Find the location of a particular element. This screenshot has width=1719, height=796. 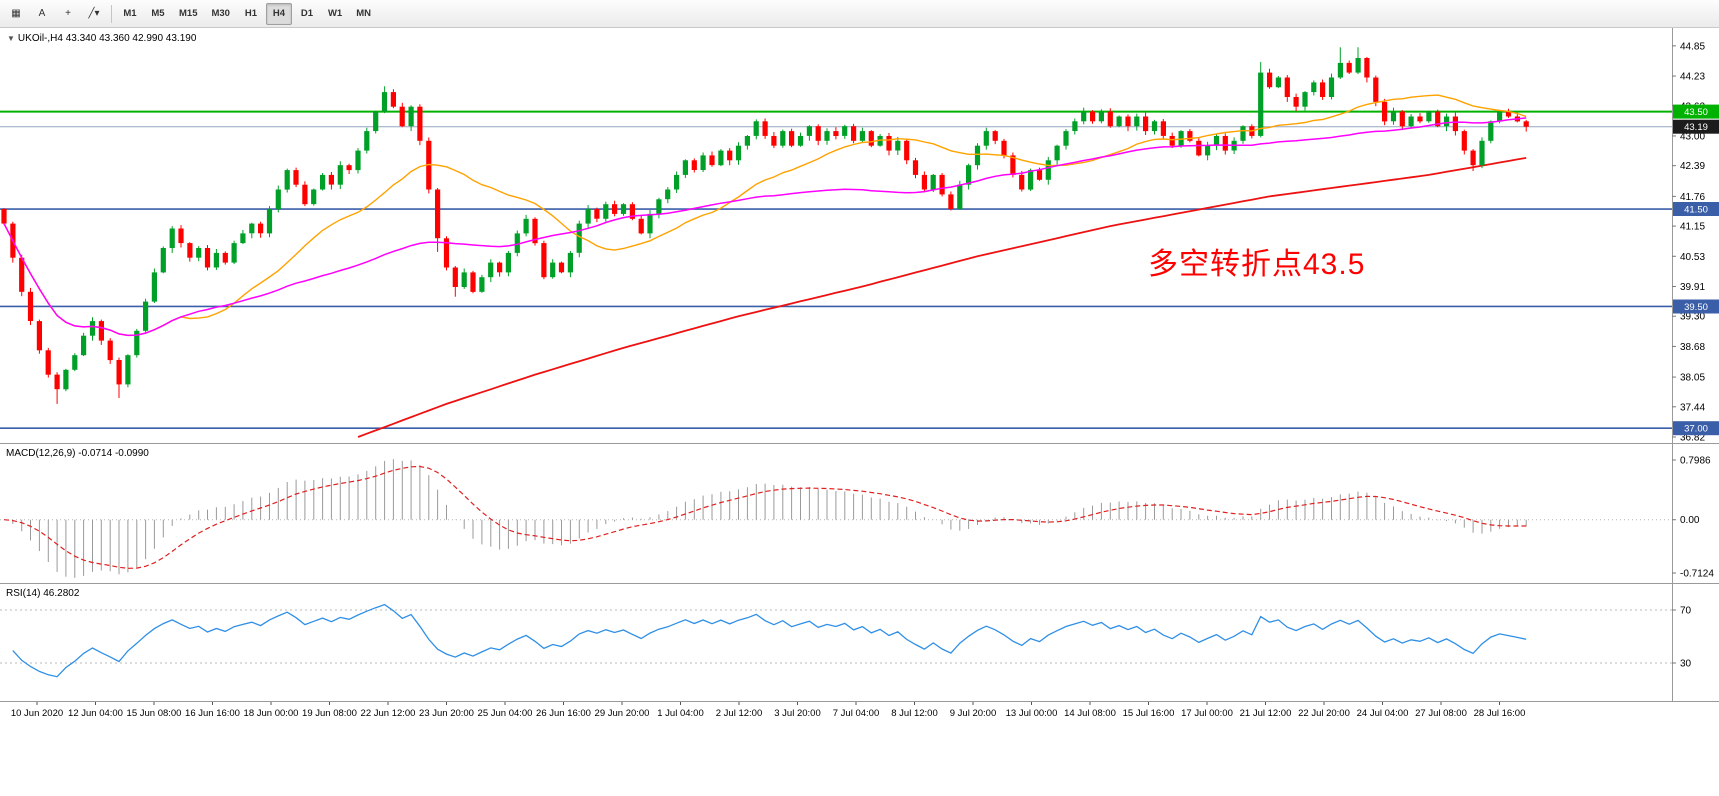

crosshair-button: + is located at coordinates (68, 14).